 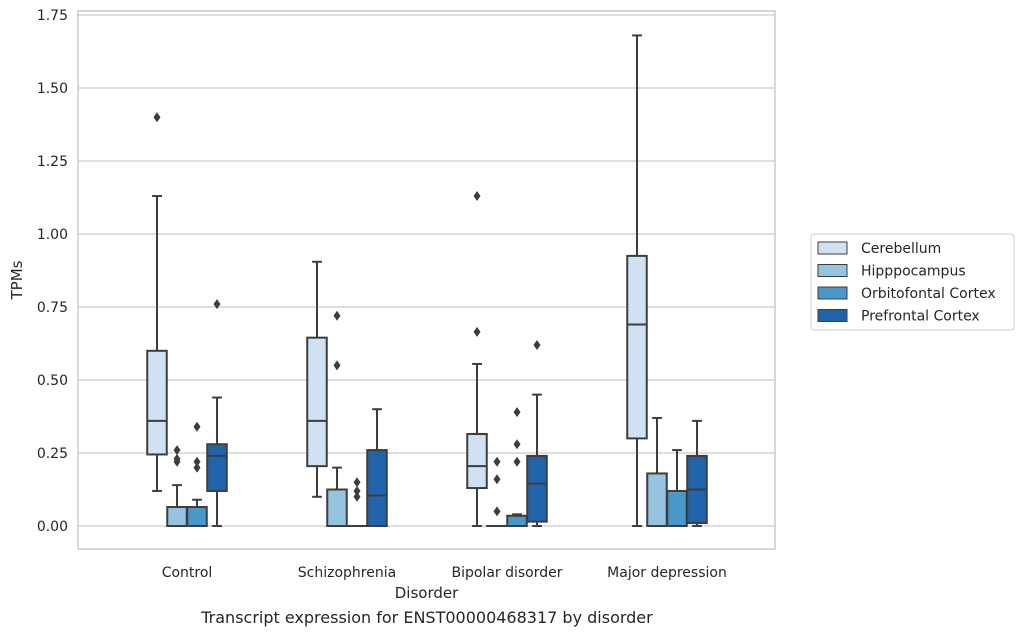 I want to click on legend-label: Hipppocampus, so click(x=913, y=272).